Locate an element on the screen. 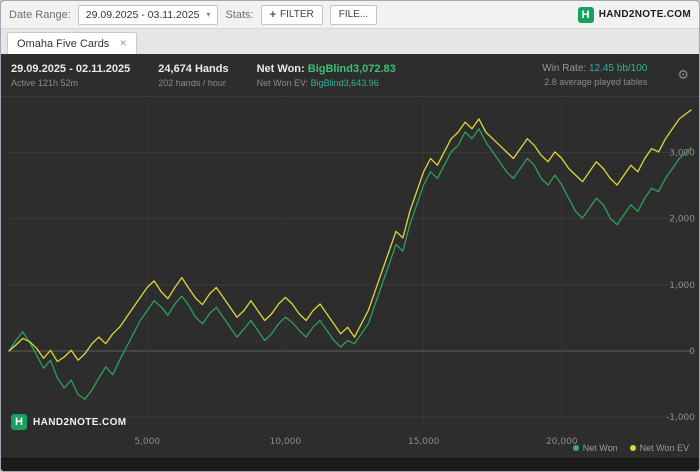 This screenshot has height=472, width=700. chart-legend: Net Won Net Won EV is located at coordinates (630, 448).